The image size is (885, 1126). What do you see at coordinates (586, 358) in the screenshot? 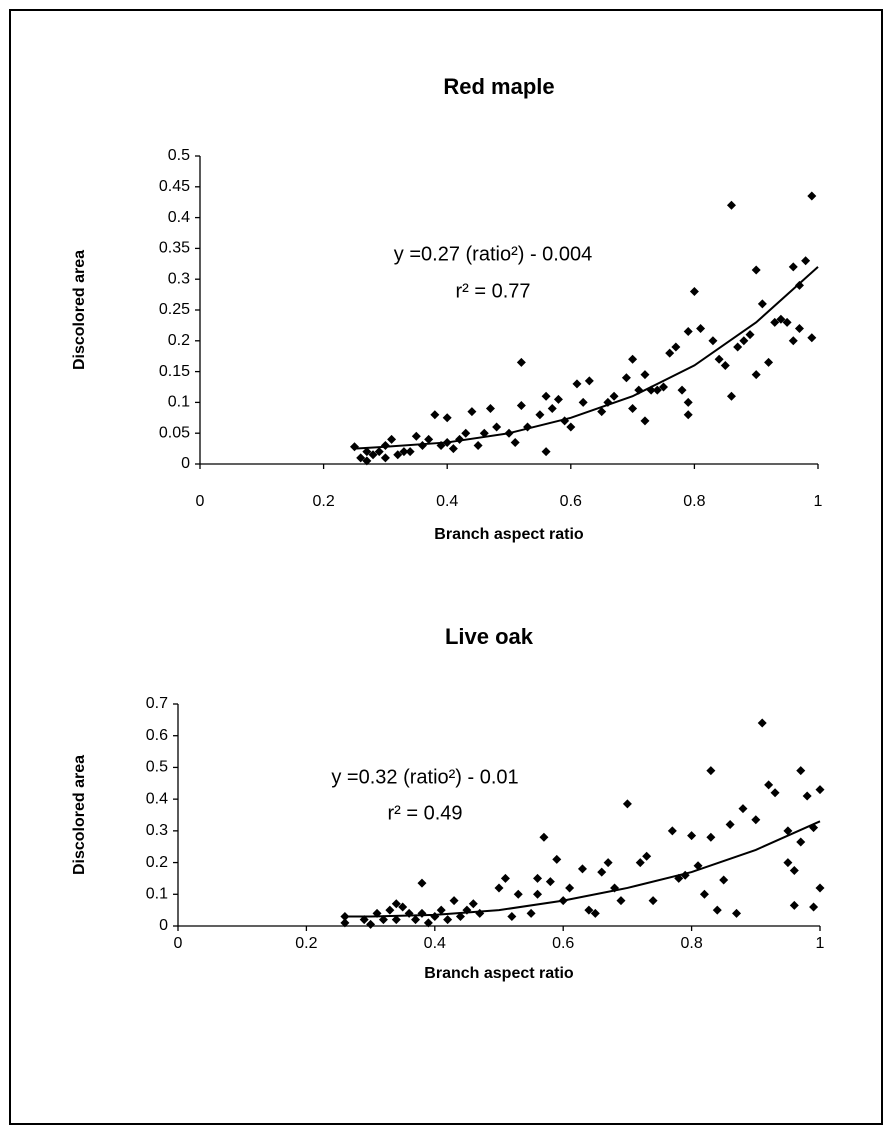
I see `trendline` at bounding box center [586, 358].